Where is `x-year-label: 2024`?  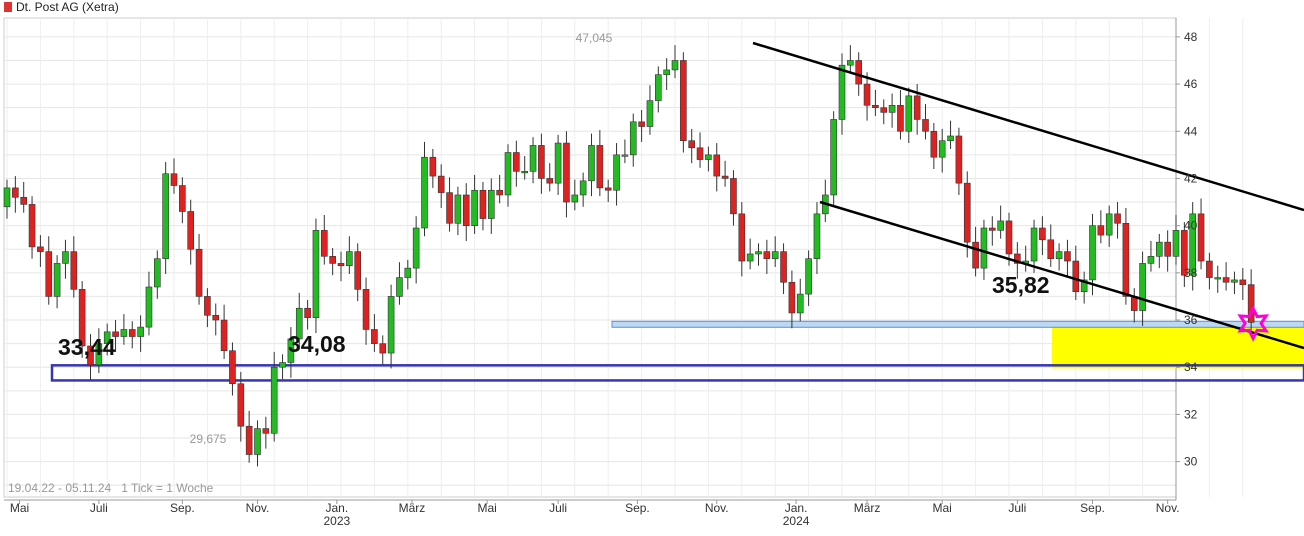
x-year-label: 2024 is located at coordinates (796, 521).